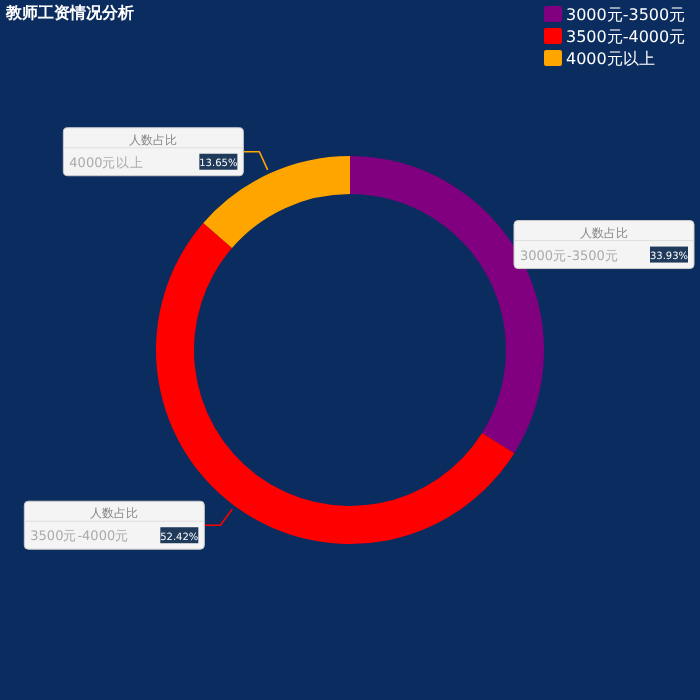 The width and height of the screenshot is (700, 700). I want to click on legend-label: 3000元-3500元, so click(626, 15).